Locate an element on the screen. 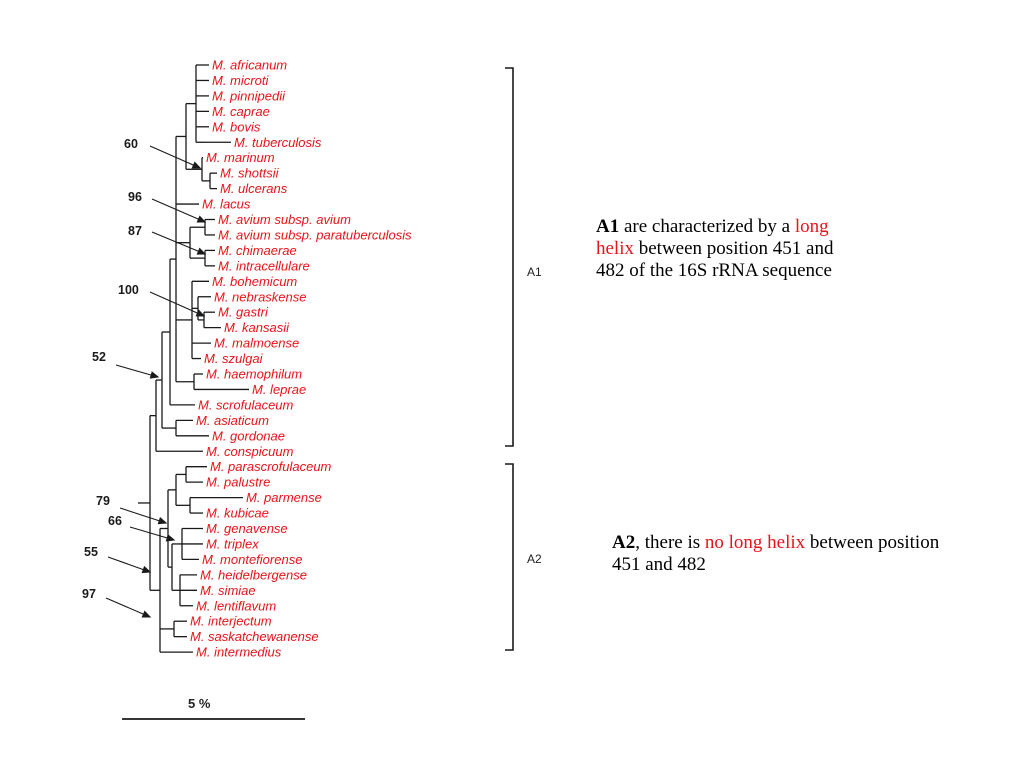  clade-bracket-a2 is located at coordinates (509, 557).